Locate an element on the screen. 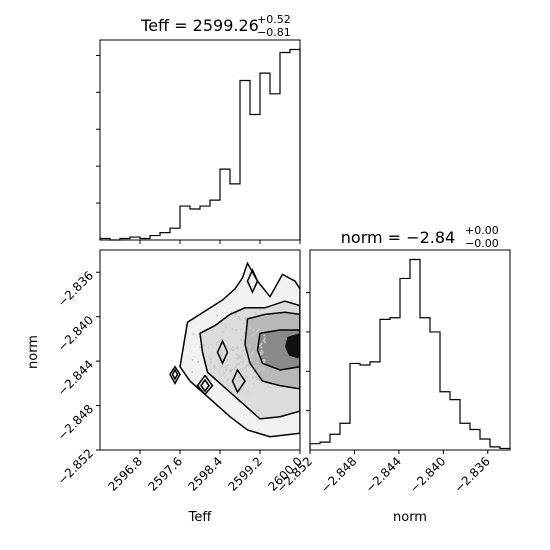 The width and height of the screenshot is (550, 550). teff-xtick-label: 2599.2 is located at coordinates (246, 474).